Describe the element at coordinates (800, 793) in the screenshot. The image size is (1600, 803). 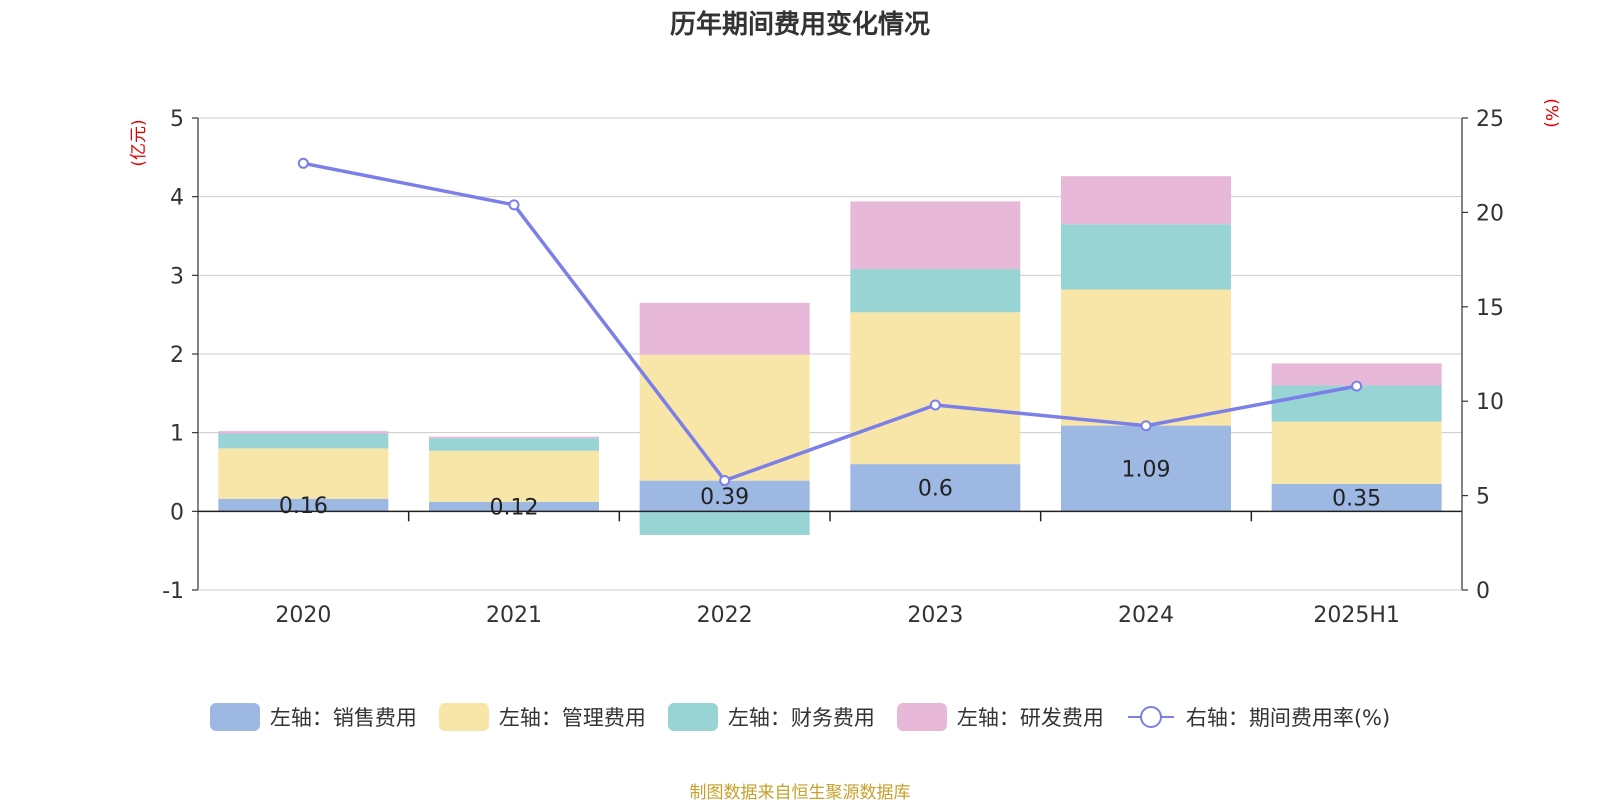
I see `source-note: 制图数据来自恒生聚源数据库` at that location.